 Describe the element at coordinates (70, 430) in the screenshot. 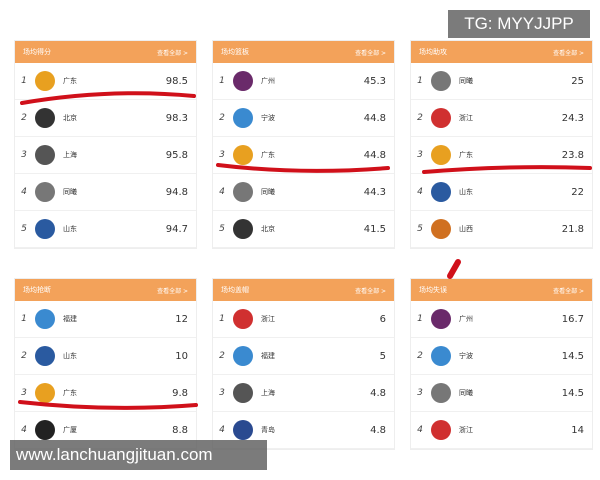

I see `team-name: 广厦` at that location.